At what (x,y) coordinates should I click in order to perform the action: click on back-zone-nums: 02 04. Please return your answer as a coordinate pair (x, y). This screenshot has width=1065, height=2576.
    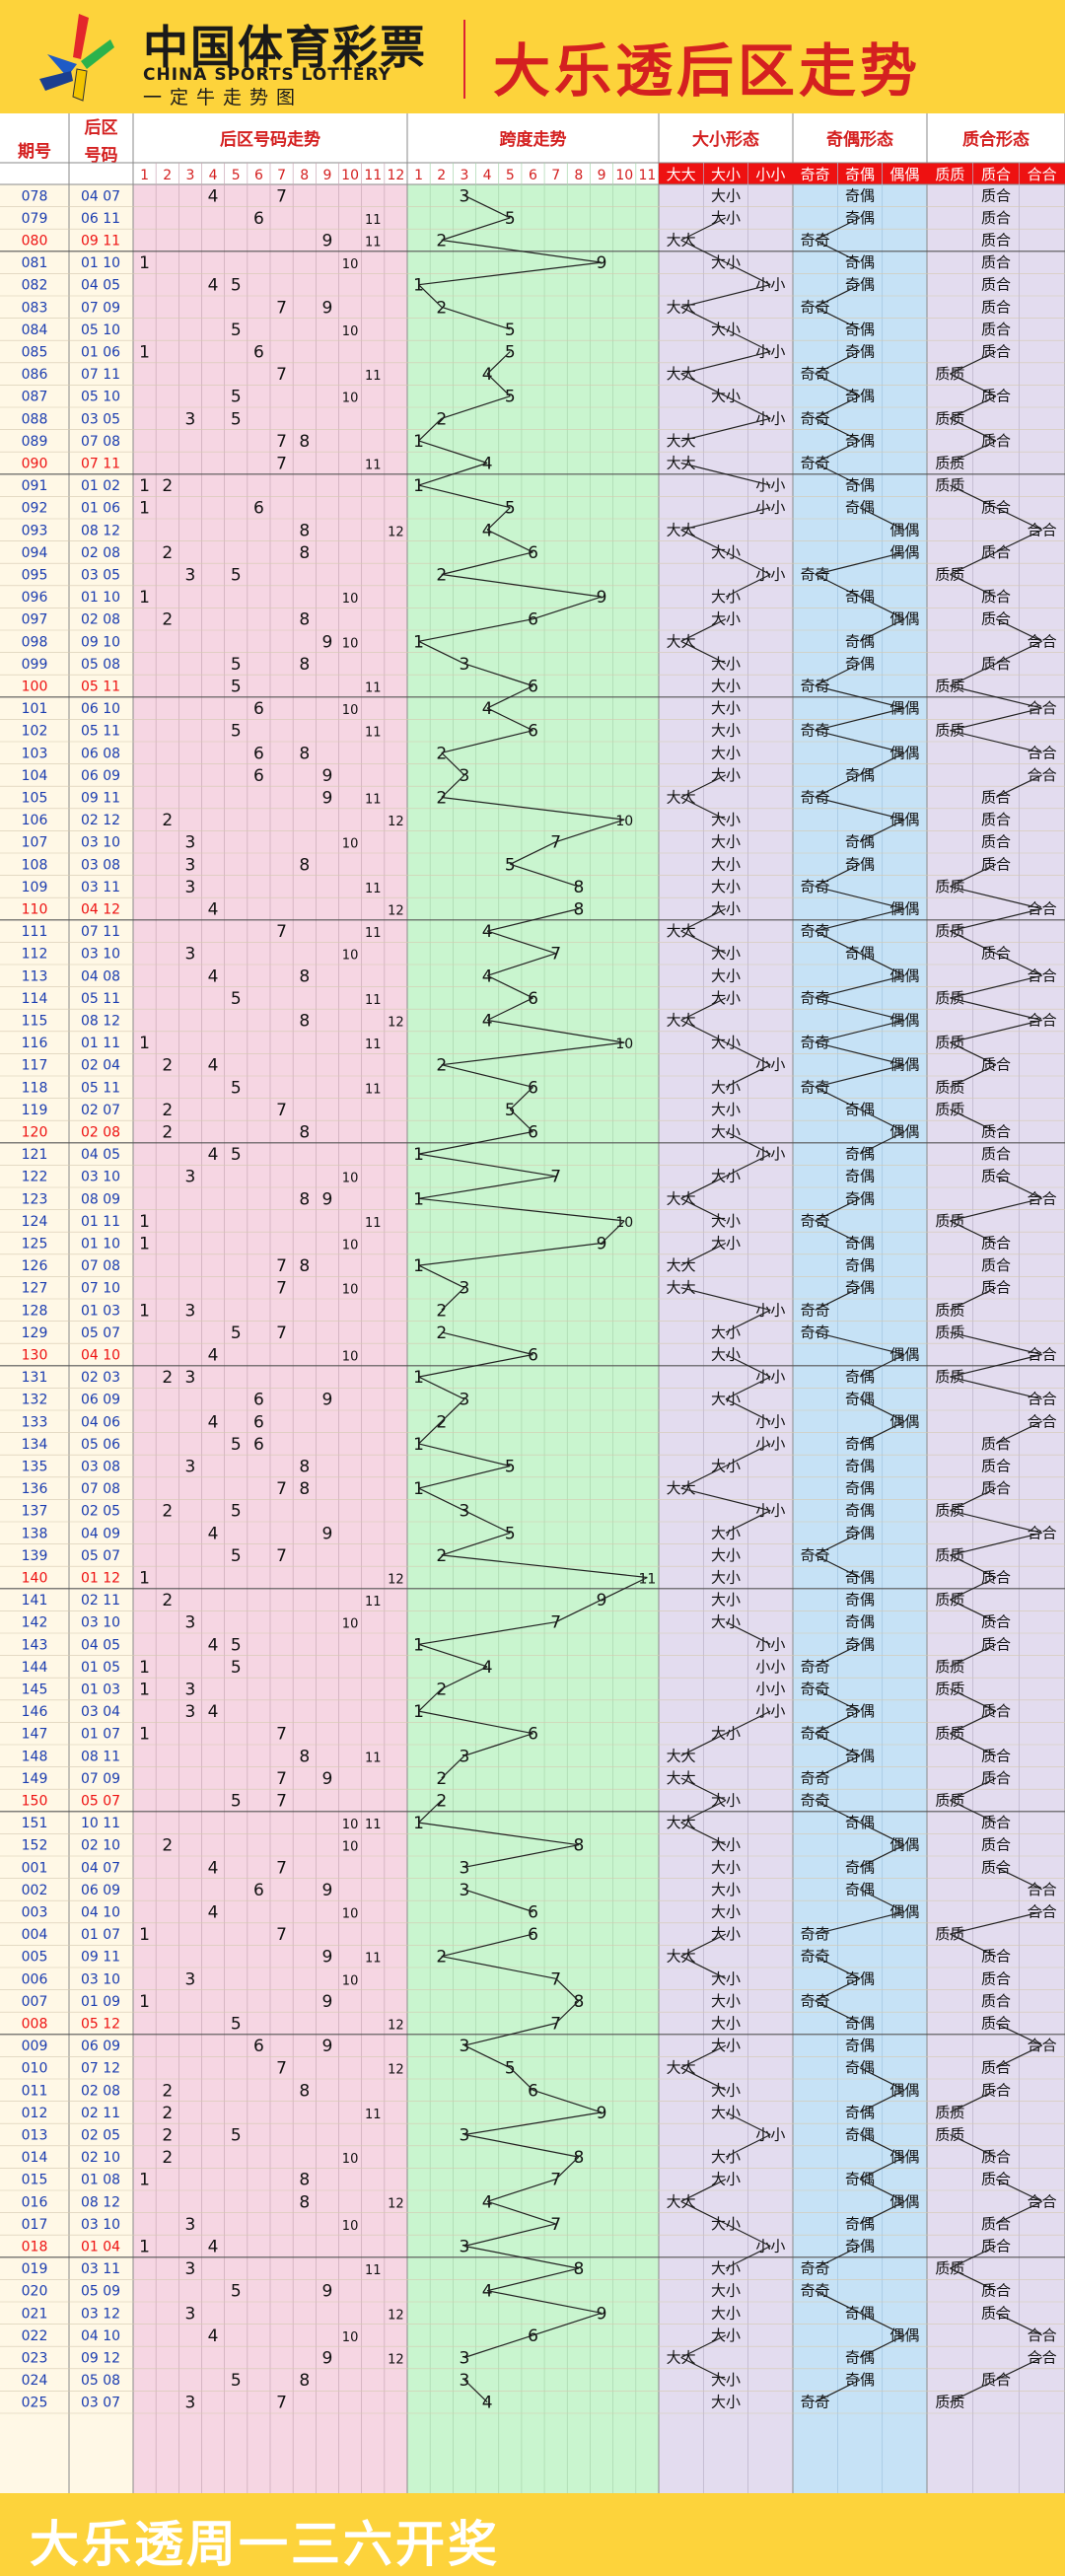
    Looking at the image, I should click on (100, 1066).